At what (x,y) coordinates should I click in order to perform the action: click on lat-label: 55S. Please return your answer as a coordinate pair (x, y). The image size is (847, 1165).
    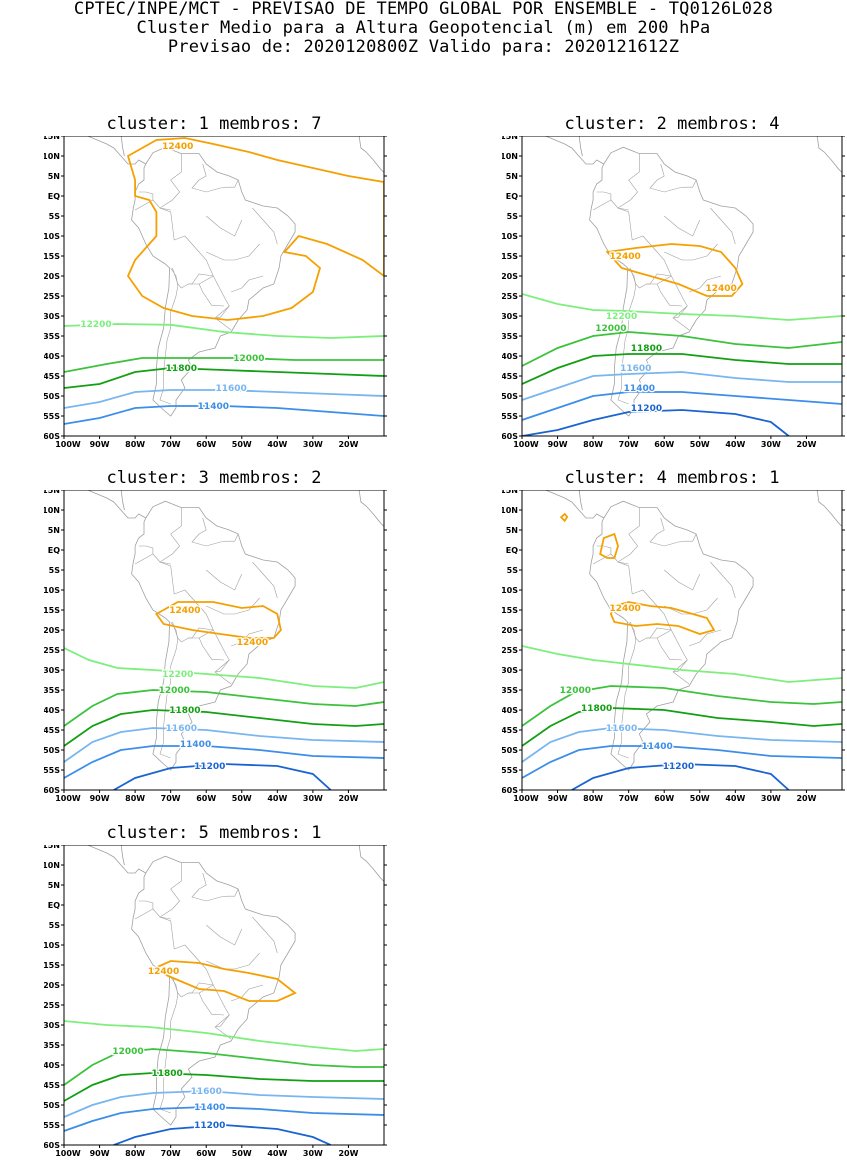
    Looking at the image, I should click on (52, 416).